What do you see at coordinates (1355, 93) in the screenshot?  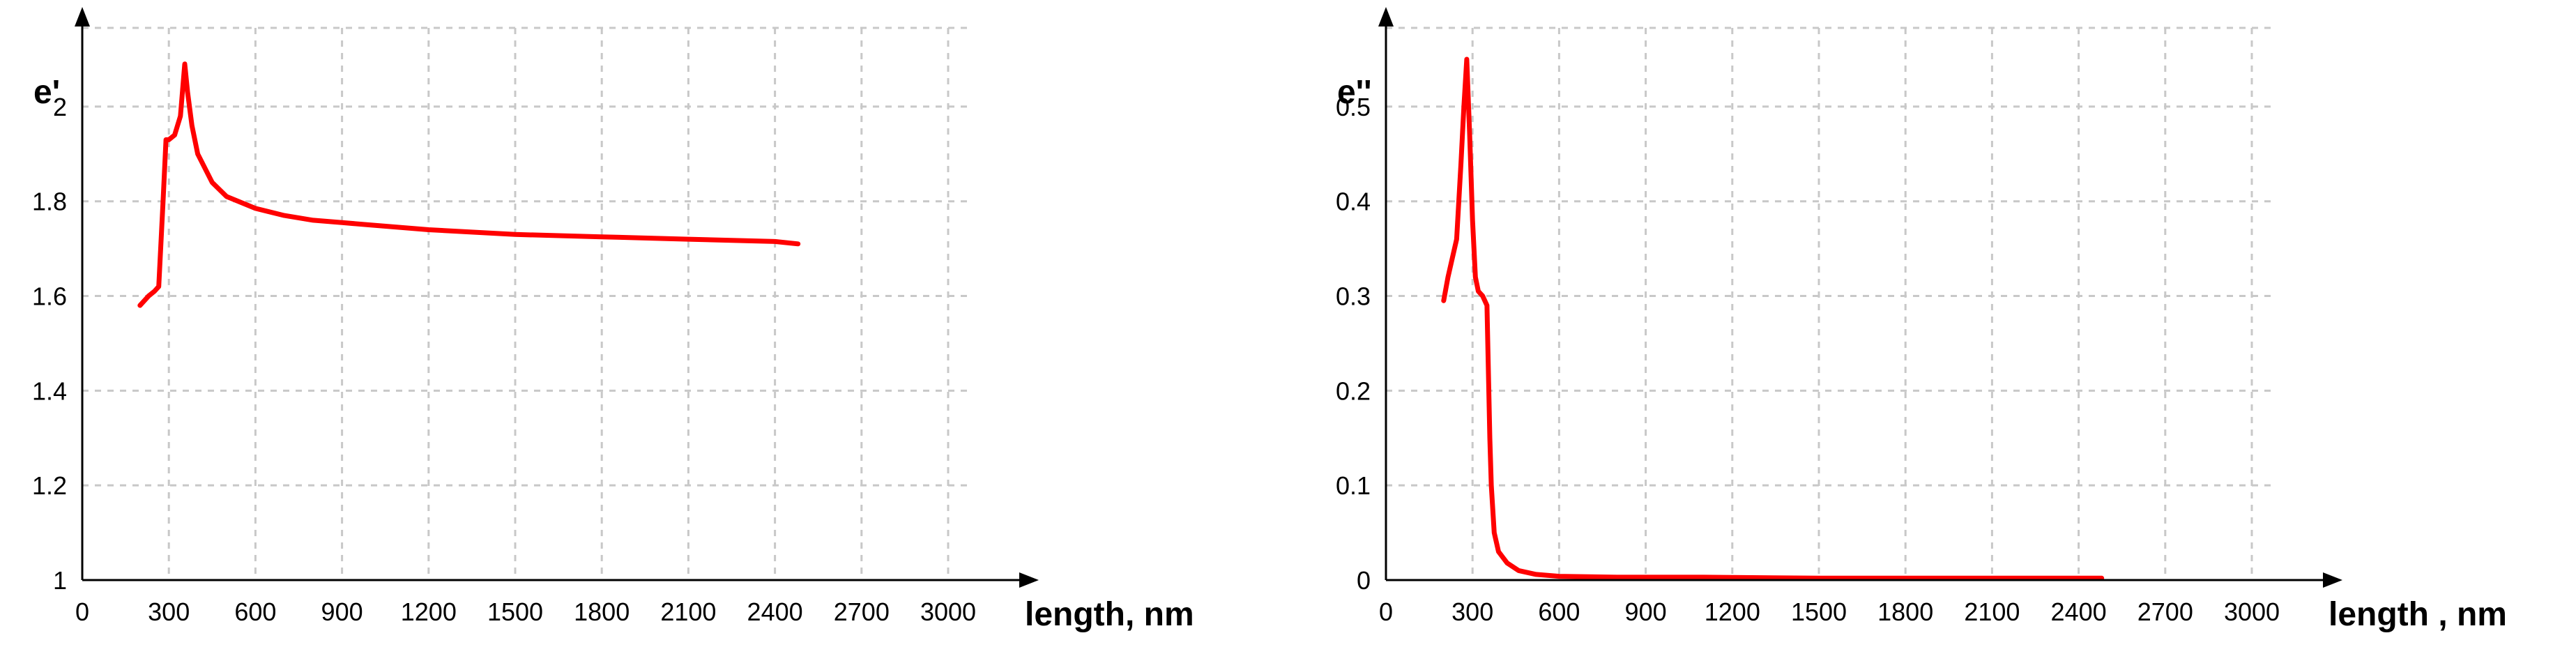 I see `y-axis-title: e''` at bounding box center [1355, 93].